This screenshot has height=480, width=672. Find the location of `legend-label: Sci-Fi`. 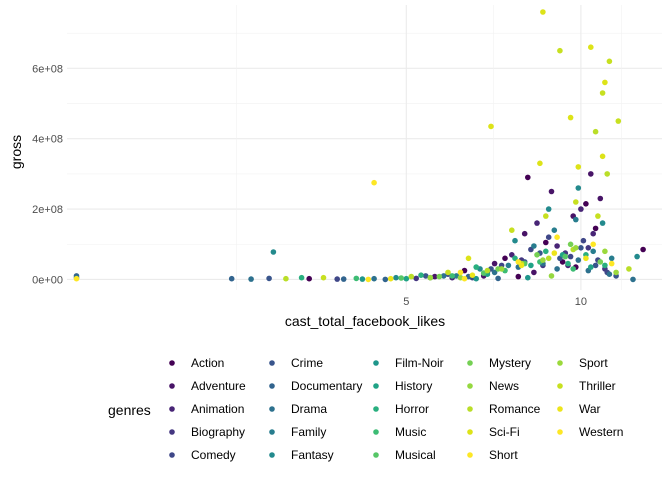

legend-label: Sci-Fi is located at coordinates (504, 432).